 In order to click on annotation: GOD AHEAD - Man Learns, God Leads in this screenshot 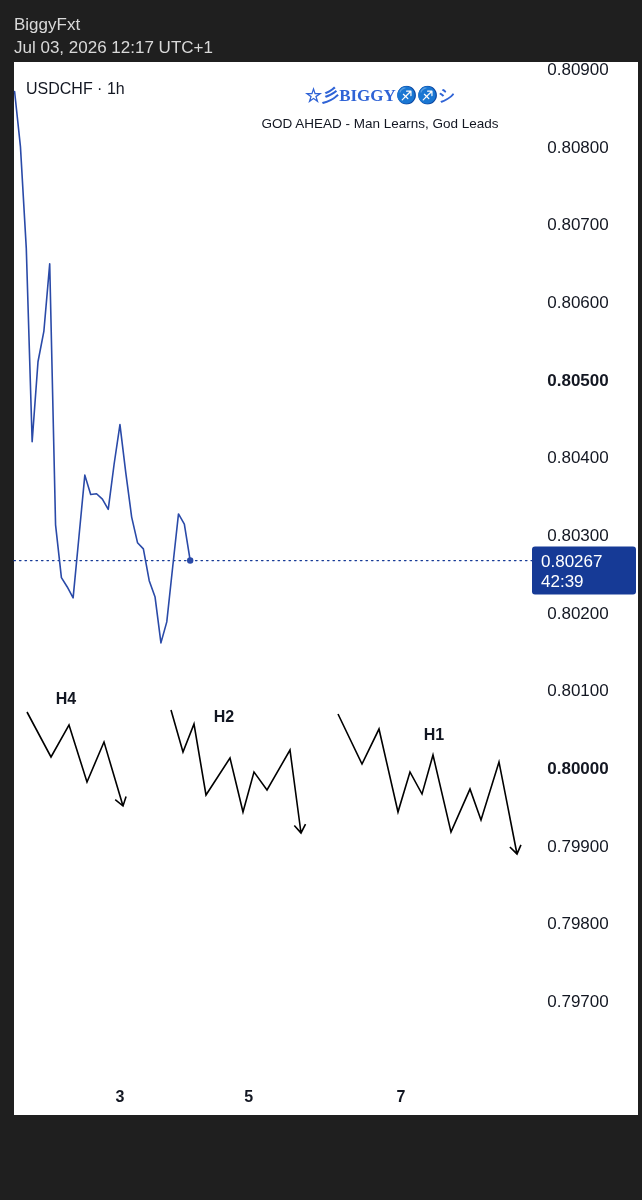, I will do `click(380, 123)`.